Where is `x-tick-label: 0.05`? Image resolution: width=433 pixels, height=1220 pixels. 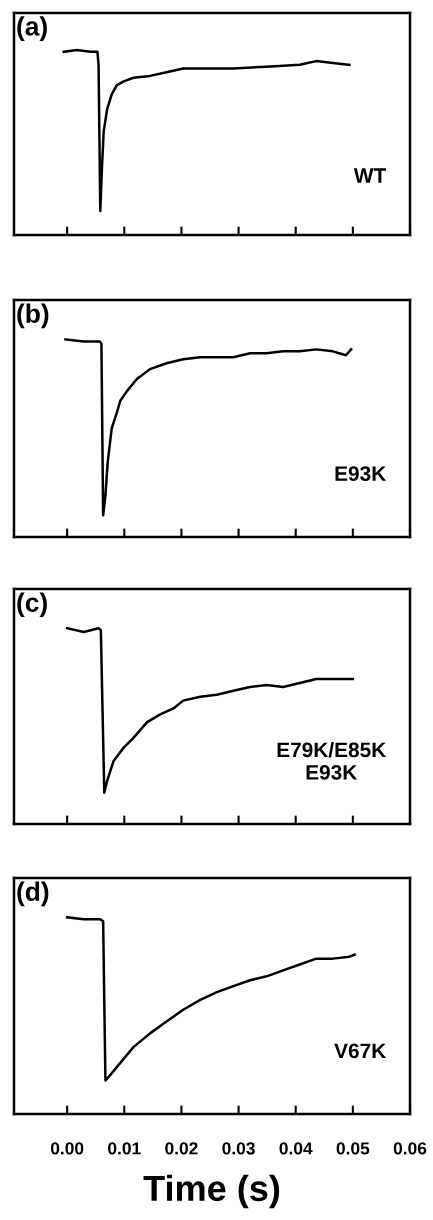 x-tick-label: 0.05 is located at coordinates (353, 1148).